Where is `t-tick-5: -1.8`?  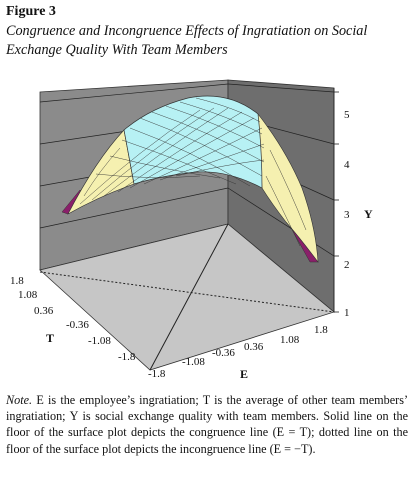 t-tick-5: -1.8 is located at coordinates (127, 357).